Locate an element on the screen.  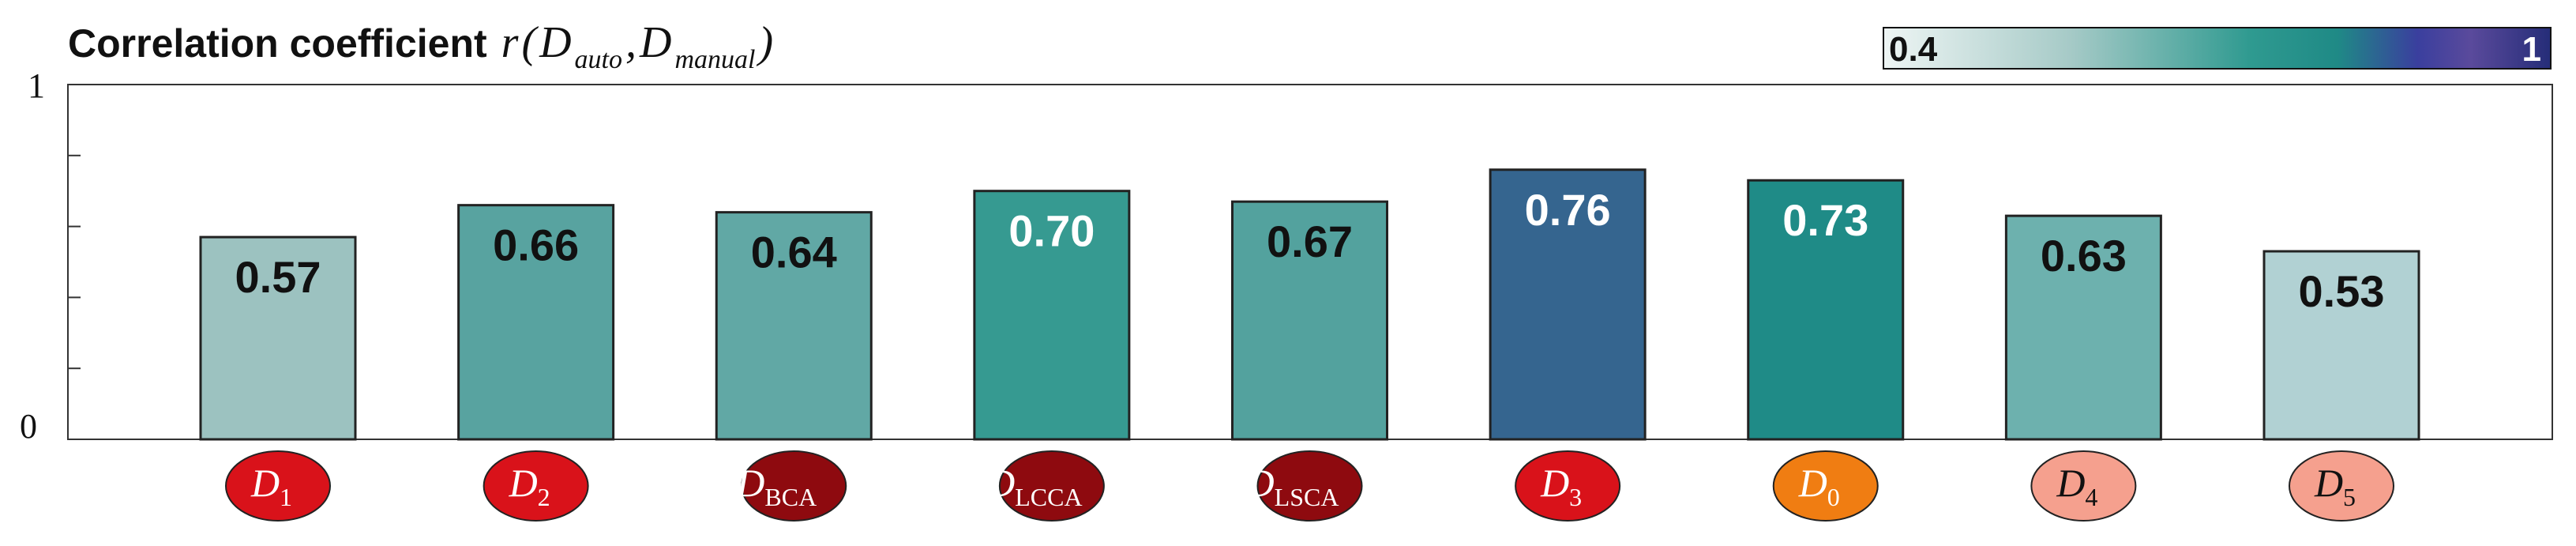
colorbar-max-label: 1 is located at coordinates (2531, 49).